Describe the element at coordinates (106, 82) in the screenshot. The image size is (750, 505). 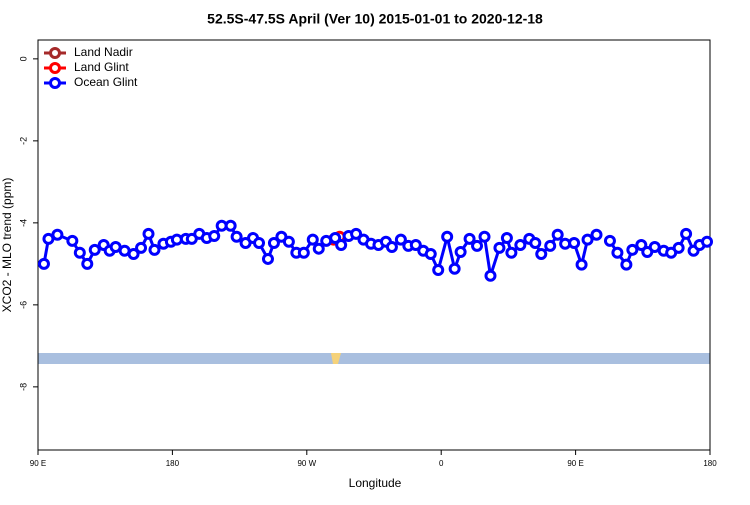
I see `legend-label: Ocean Glint` at that location.